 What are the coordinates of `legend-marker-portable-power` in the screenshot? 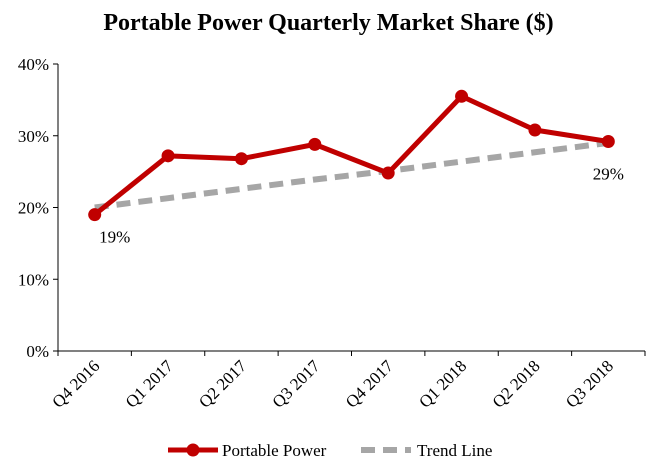 It's located at (193, 450).